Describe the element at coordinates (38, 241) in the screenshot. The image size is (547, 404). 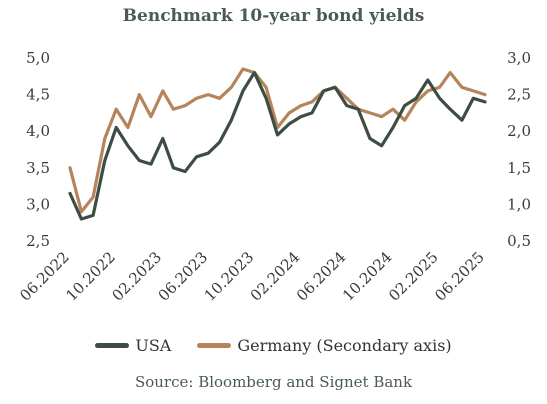
I see `left-tick-label: 2,5` at that location.